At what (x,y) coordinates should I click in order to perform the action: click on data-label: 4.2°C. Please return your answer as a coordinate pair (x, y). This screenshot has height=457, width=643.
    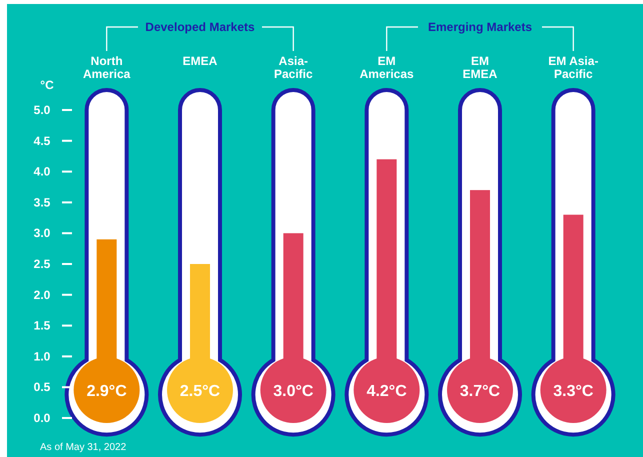
    Looking at the image, I should click on (387, 391).